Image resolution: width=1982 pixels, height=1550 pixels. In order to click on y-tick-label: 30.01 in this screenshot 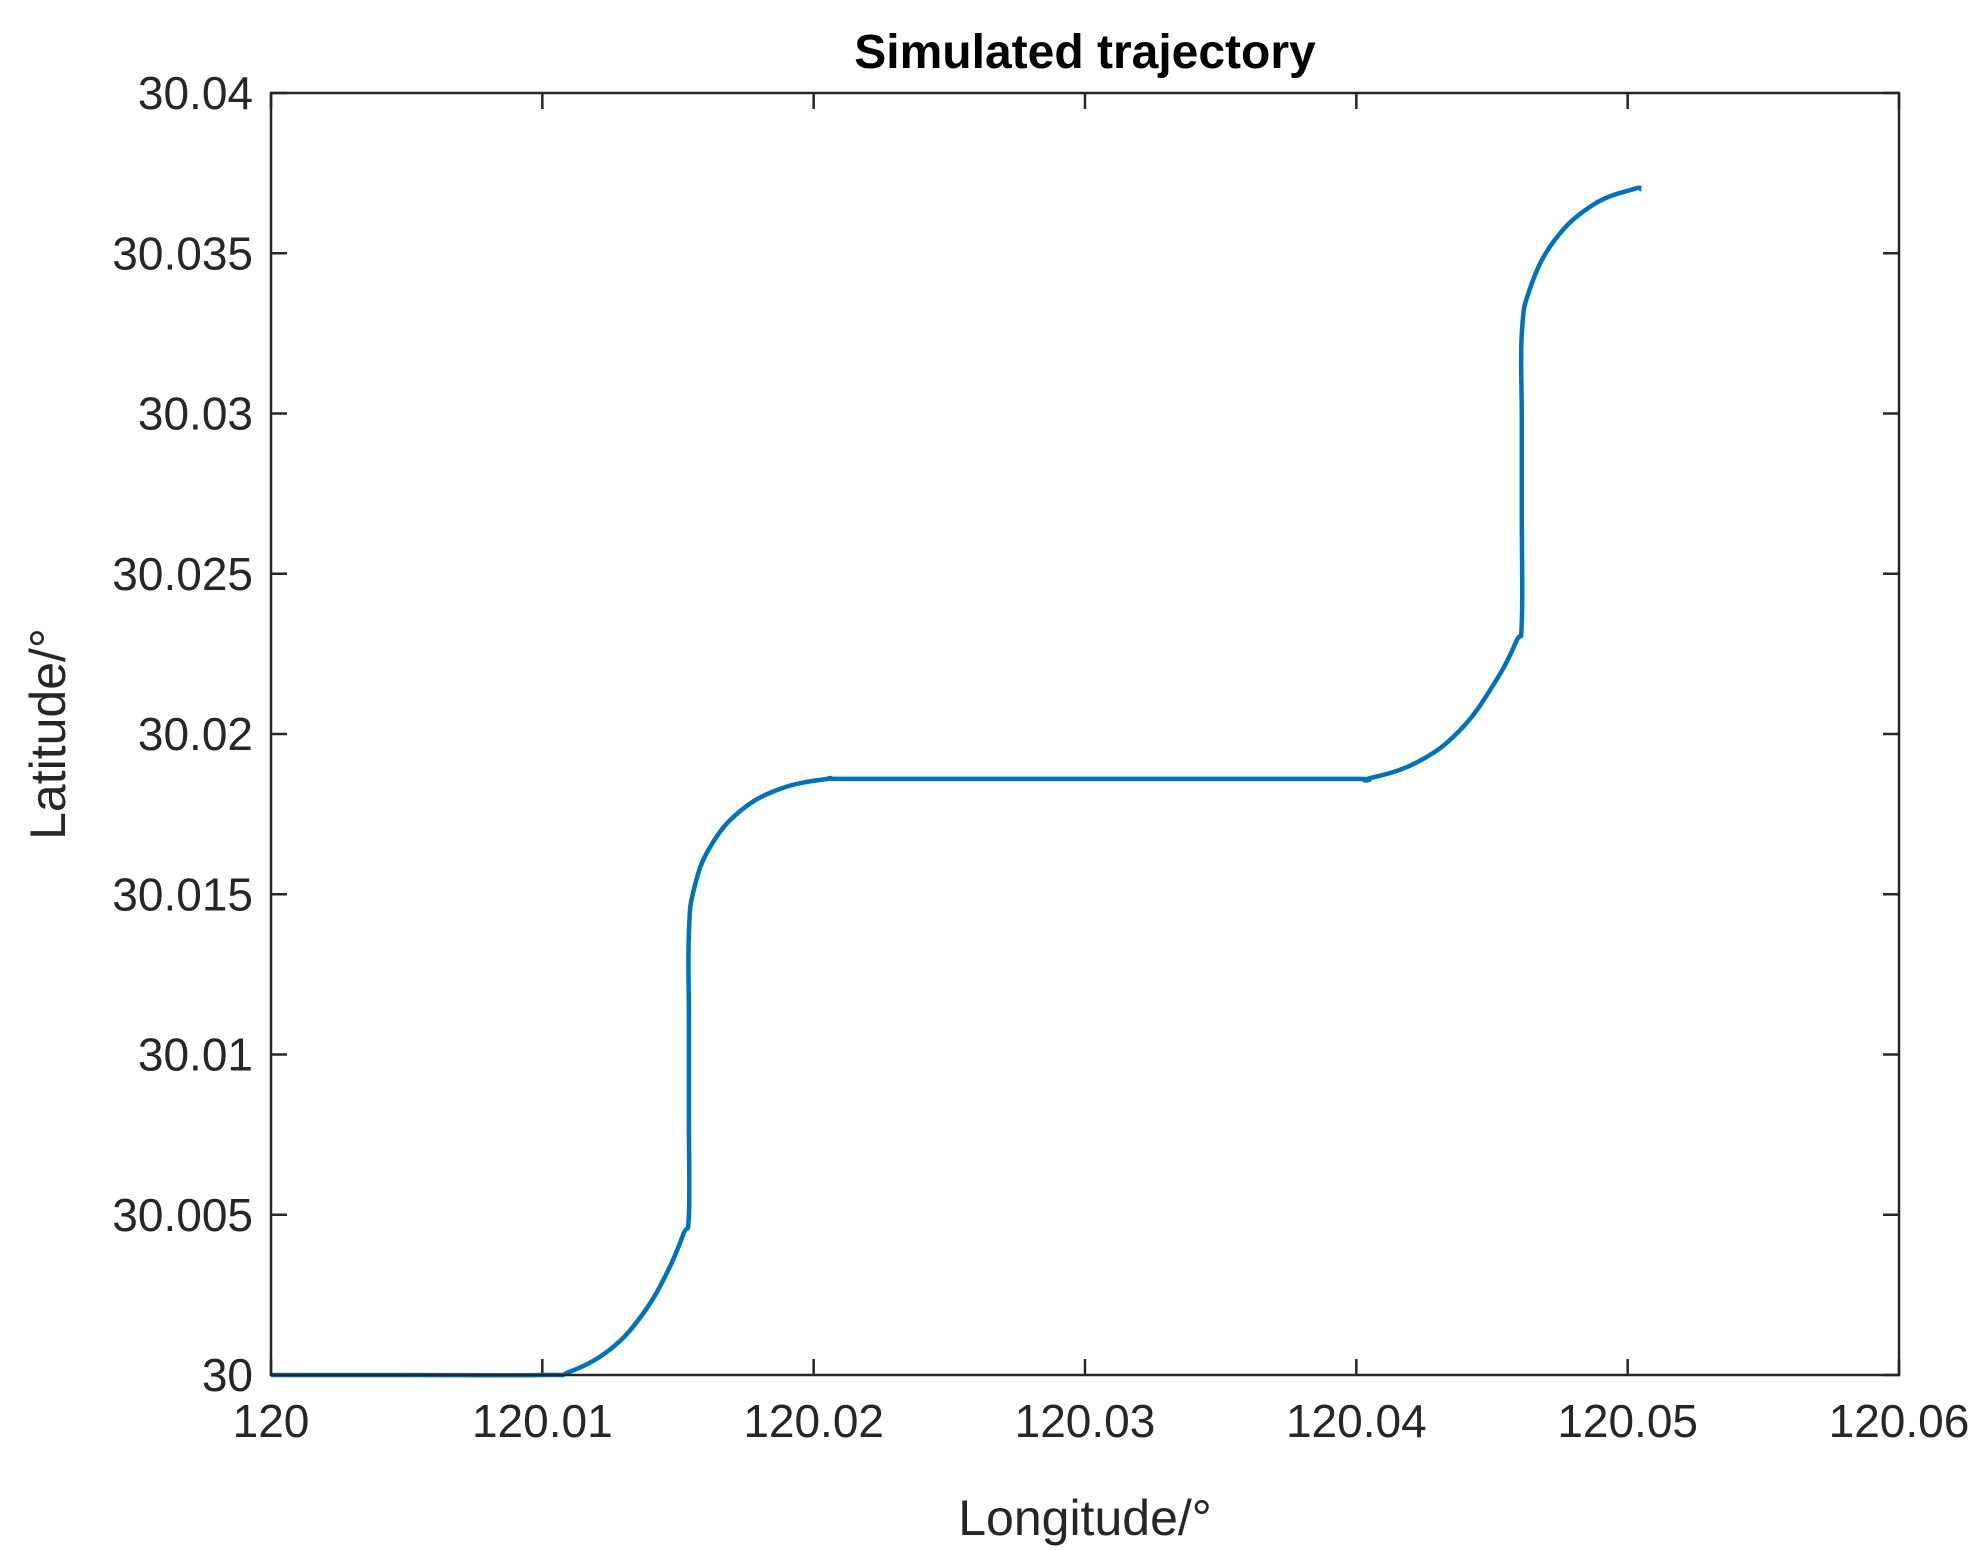, I will do `click(195, 1055)`.